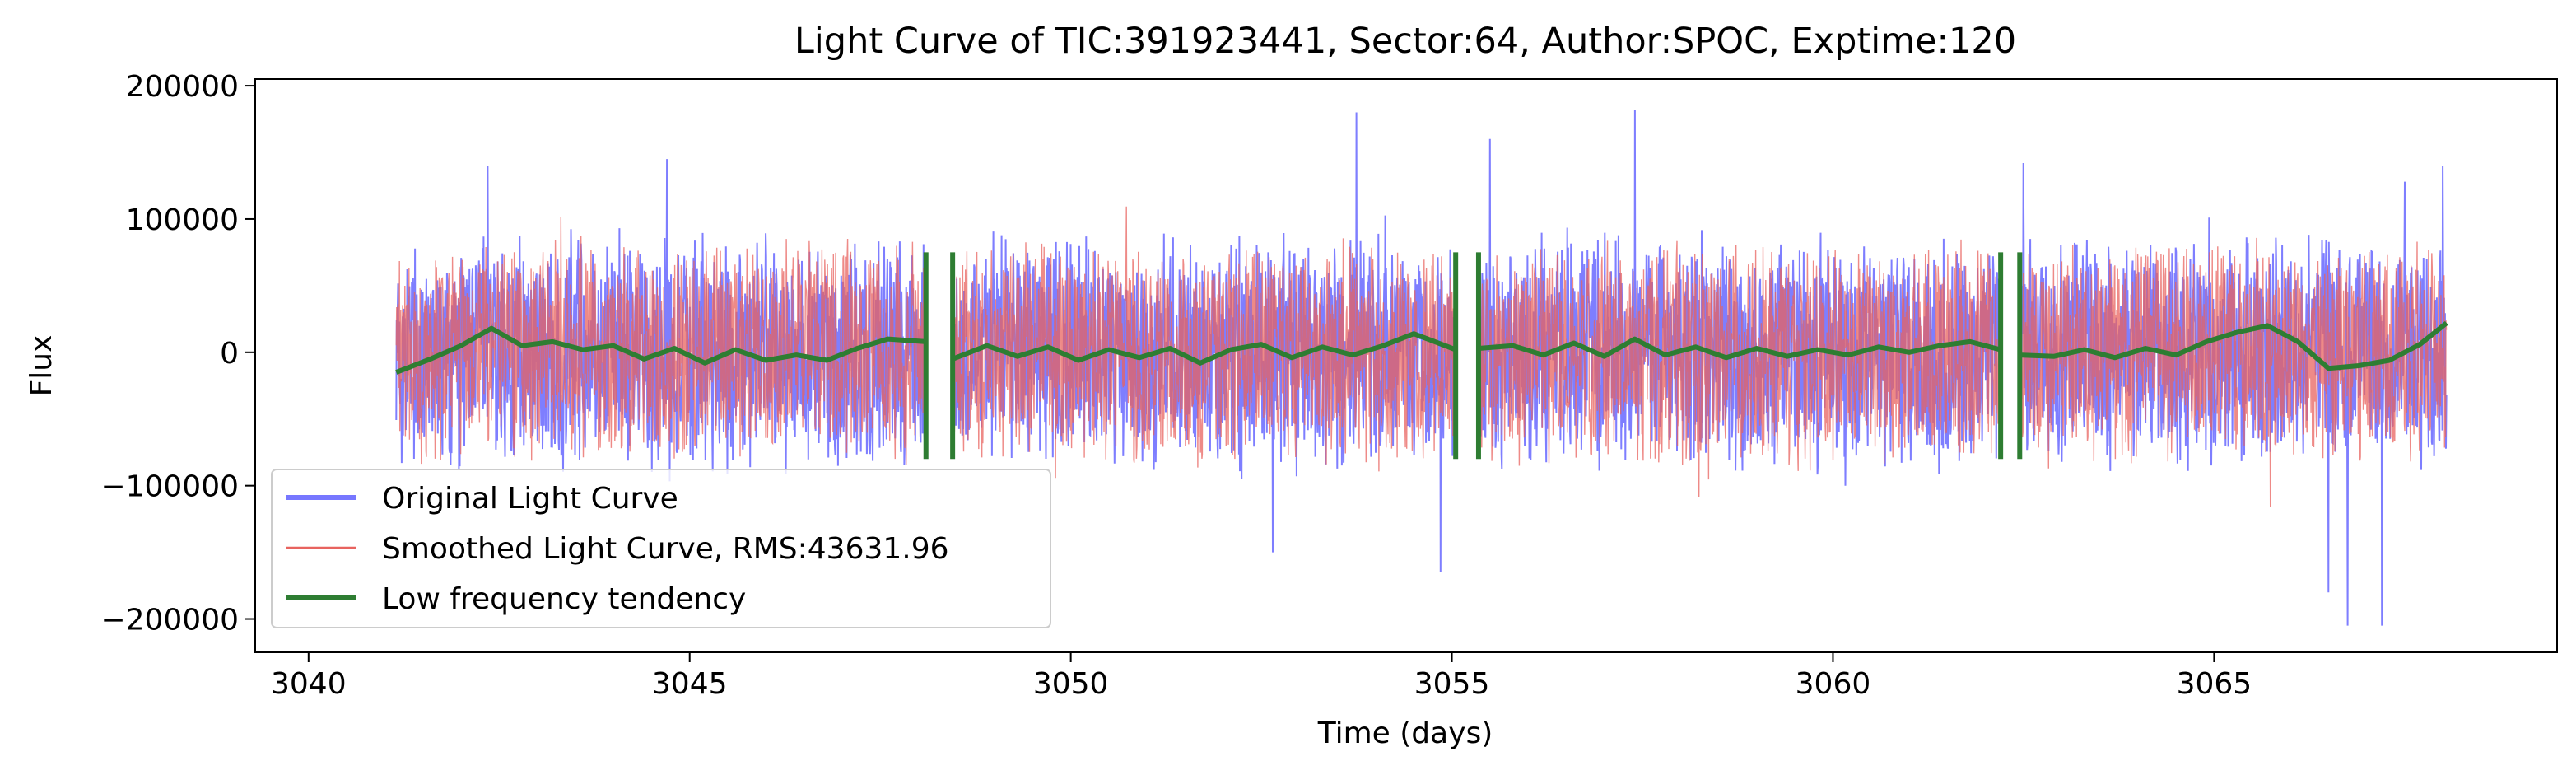 The height and width of the screenshot is (775, 2576). What do you see at coordinates (1071, 684) in the screenshot?
I see `x-tick-label: 3050` at bounding box center [1071, 684].